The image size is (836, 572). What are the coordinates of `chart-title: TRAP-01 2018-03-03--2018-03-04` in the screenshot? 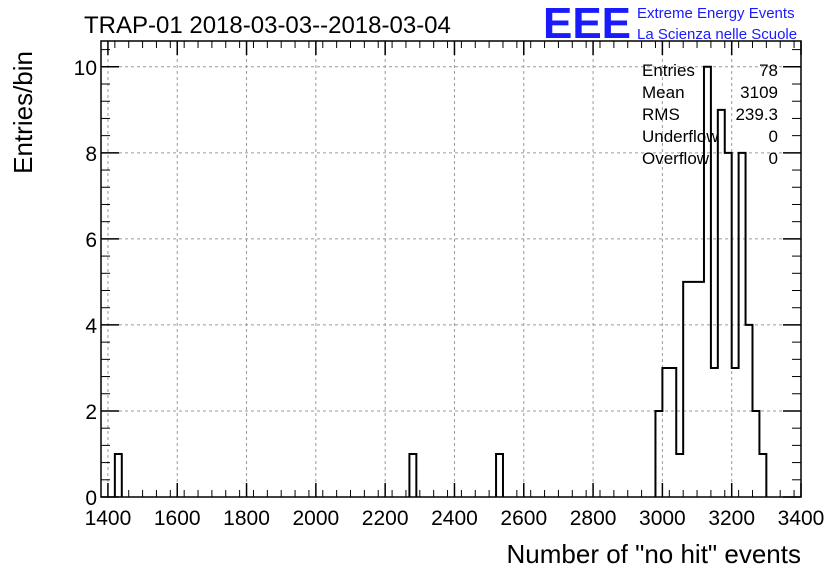 It's located at (267, 25).